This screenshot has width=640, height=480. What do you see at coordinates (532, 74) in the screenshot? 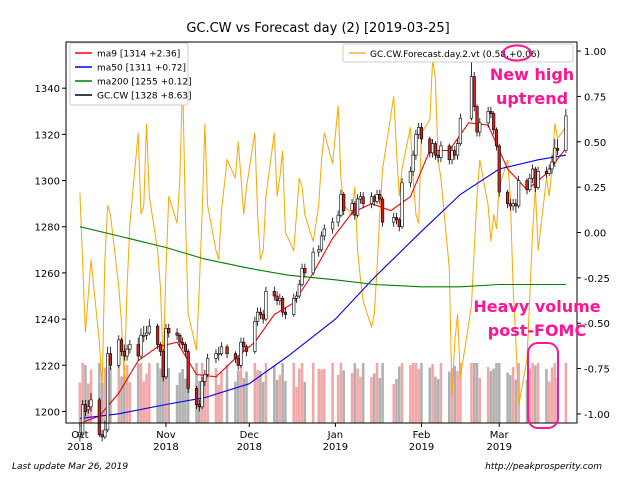
I see `annotation-new-high-line1: New high` at bounding box center [532, 74].